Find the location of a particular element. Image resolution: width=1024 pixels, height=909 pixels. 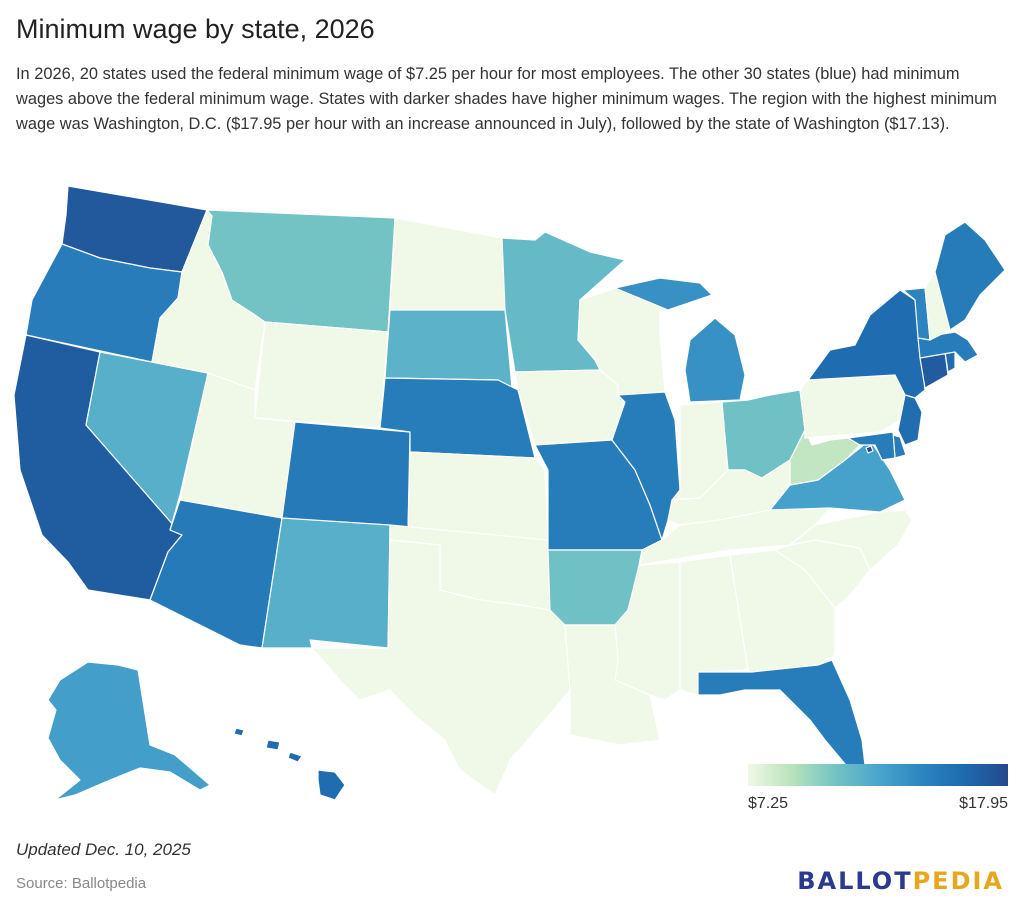

state-md: Maryland is located at coordinates (871, 446).